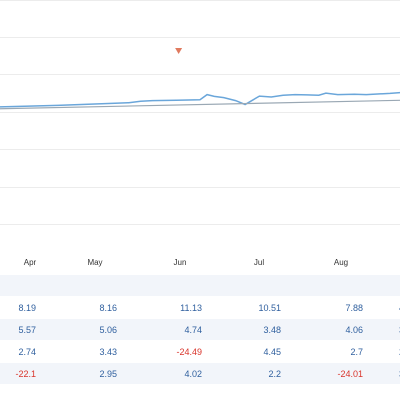 This screenshot has height=400, width=400. I want to click on table-row: 2.74 3.43 -24.49 4.45 2.7 2, so click(200, 351).